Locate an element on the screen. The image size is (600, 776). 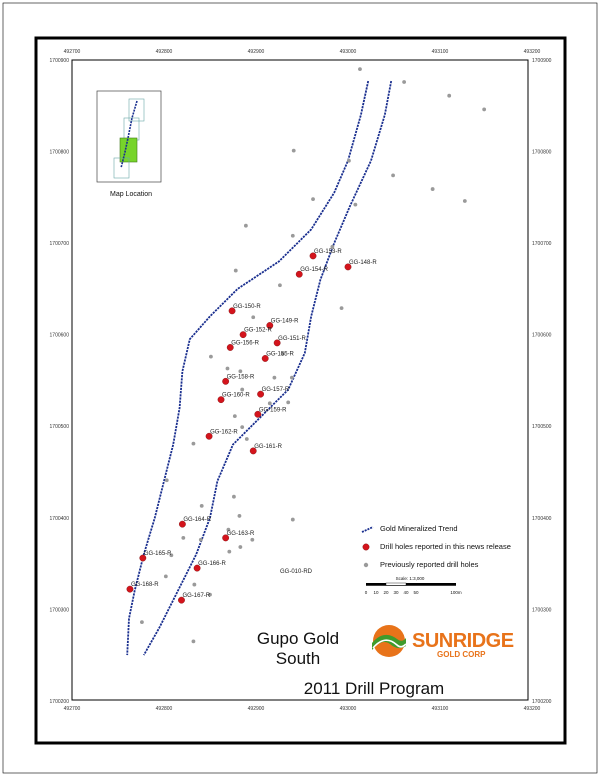
drill-hole-label: GG-158-R is located at coordinates (241, 377).